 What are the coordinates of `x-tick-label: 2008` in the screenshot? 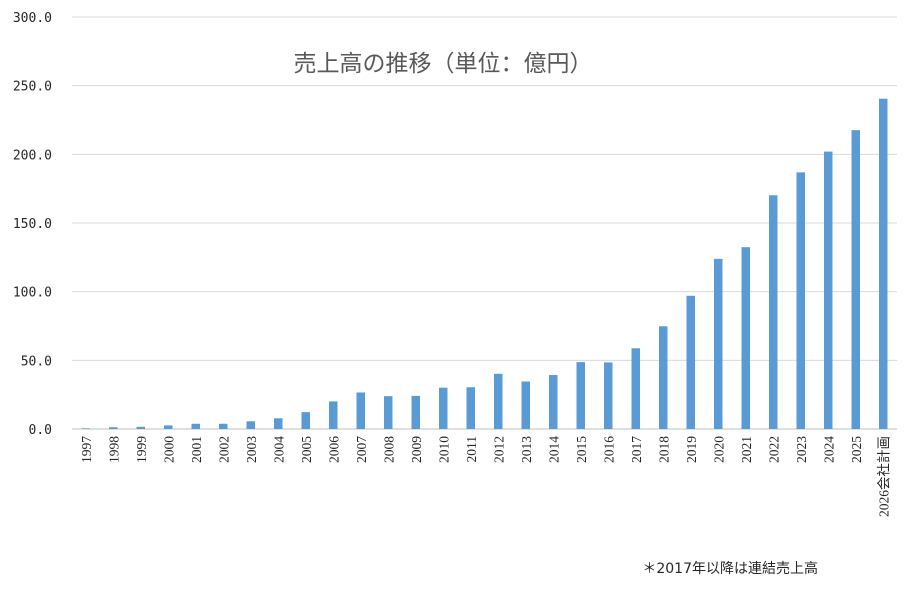 It's located at (388, 449).